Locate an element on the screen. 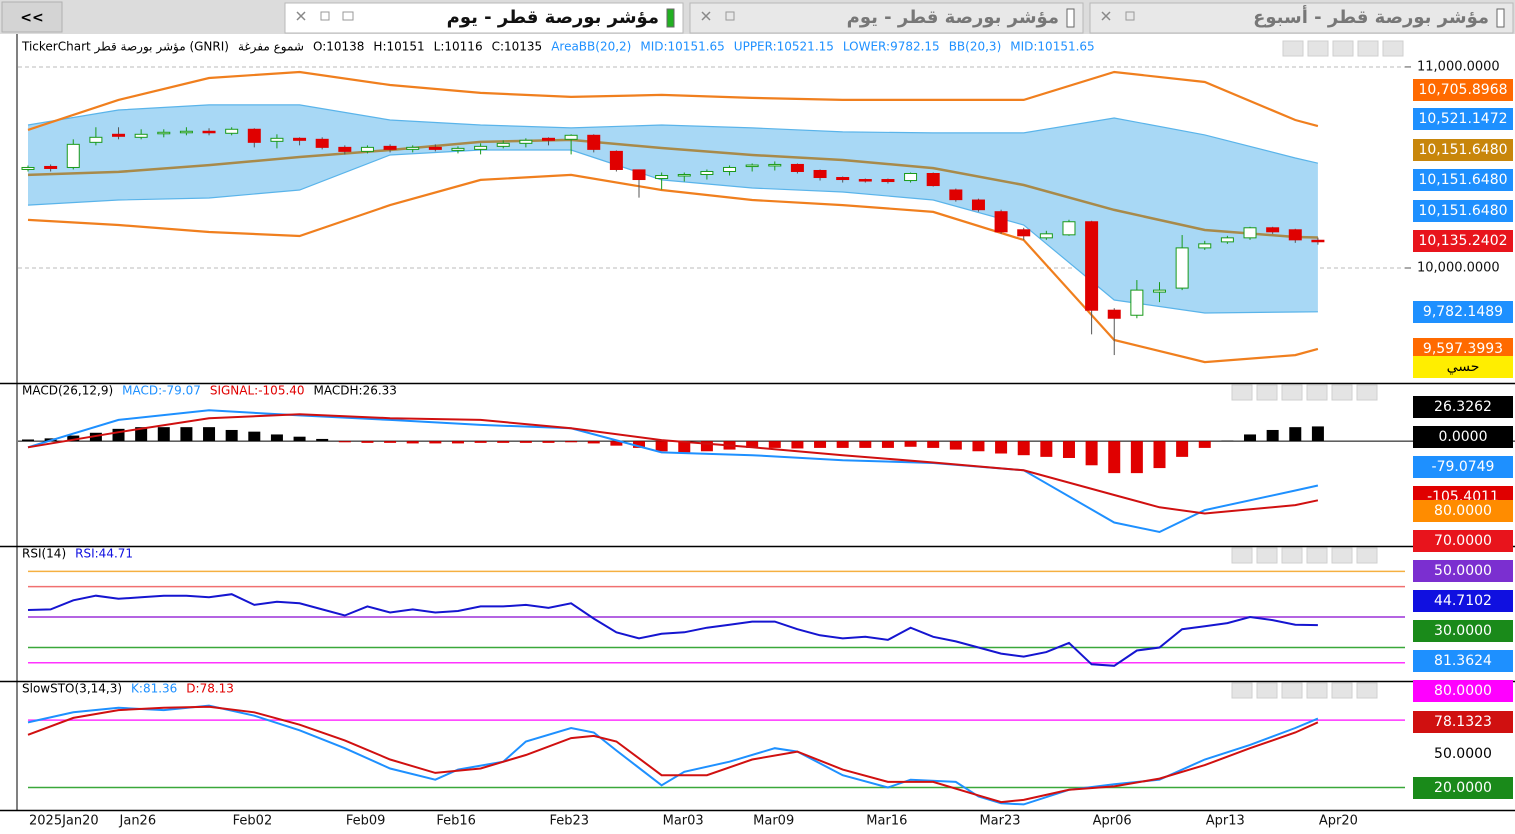 The height and width of the screenshot is (834, 1515). legend-item: UPPER:10521.15 is located at coordinates (784, 47).